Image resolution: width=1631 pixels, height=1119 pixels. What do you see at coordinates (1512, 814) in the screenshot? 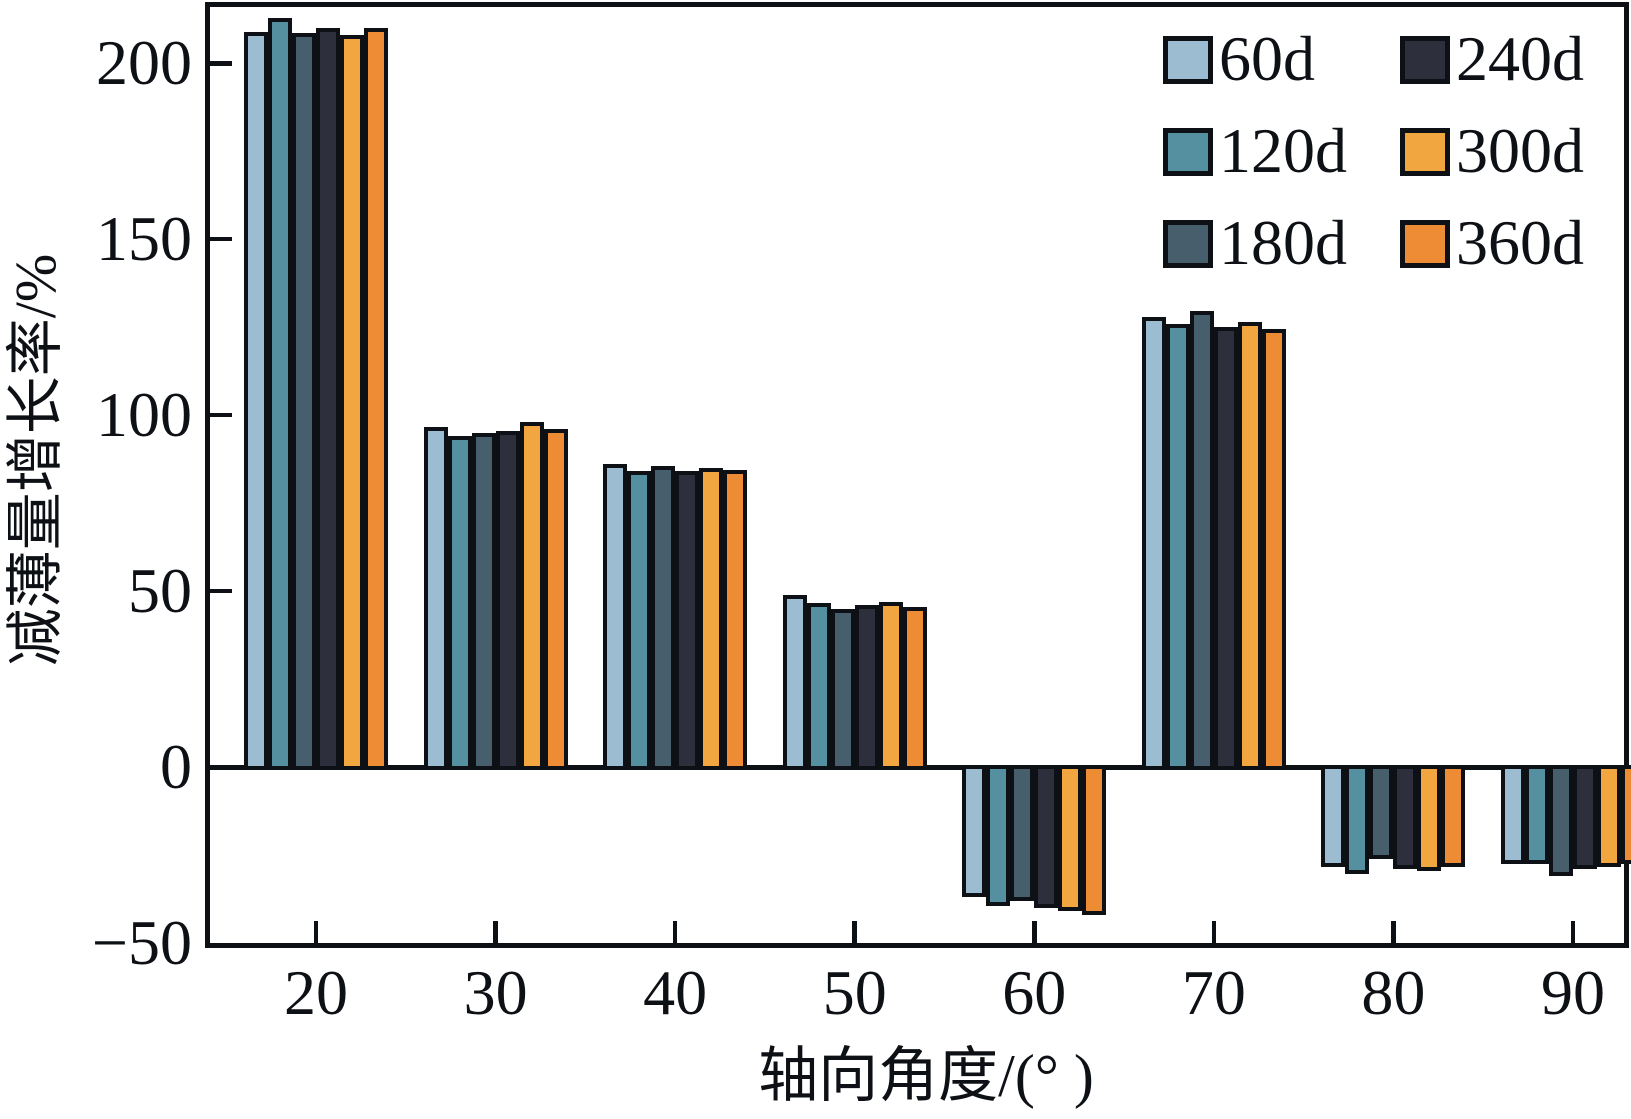
I see `bar-60d-90deg` at bounding box center [1512, 814].